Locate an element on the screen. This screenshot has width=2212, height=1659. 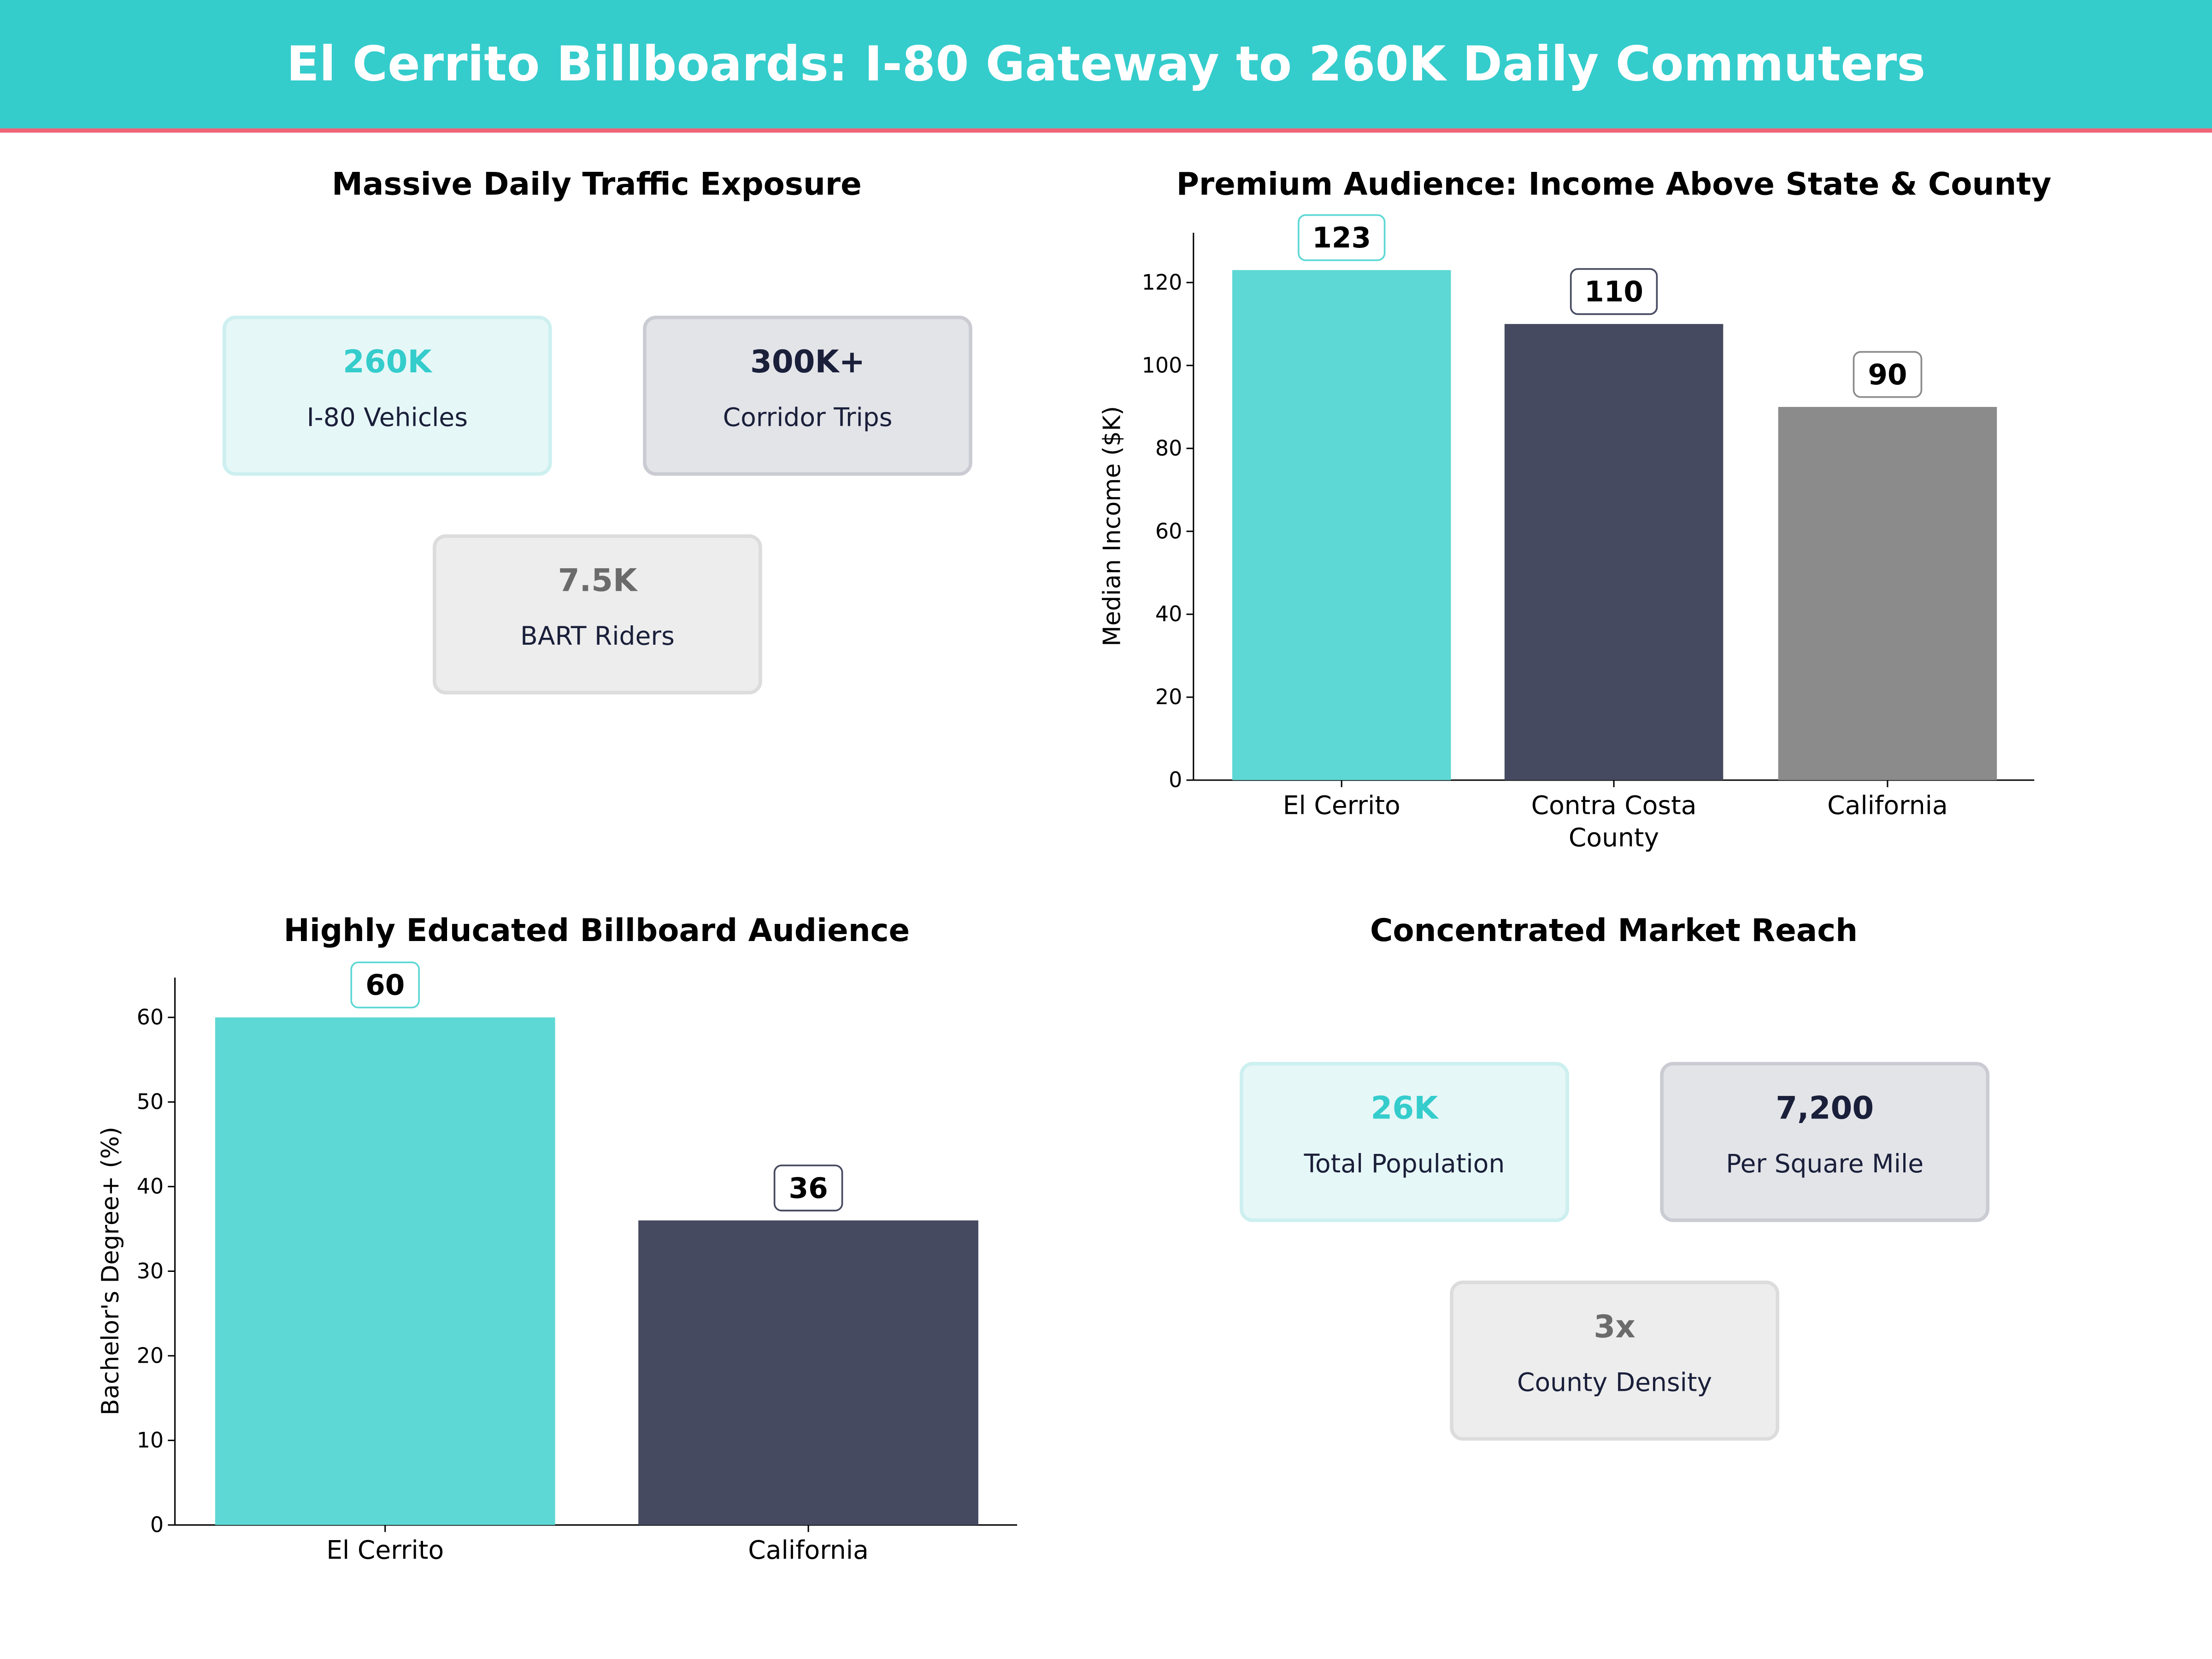
kpi-value: 260K is located at coordinates (388, 361).